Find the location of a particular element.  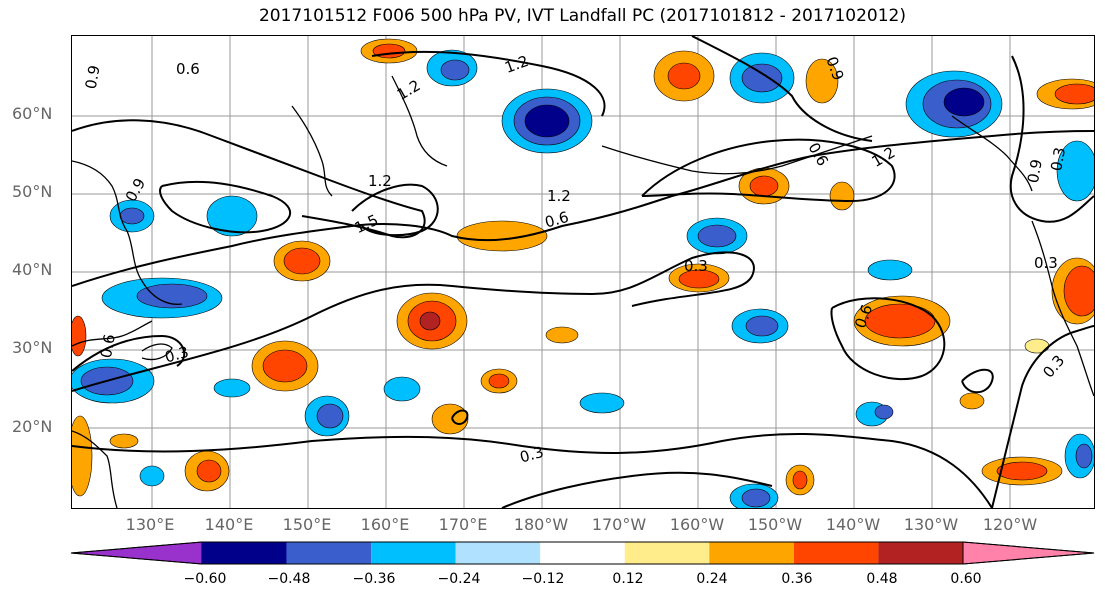

colorbar-segments is located at coordinates (582, 553).